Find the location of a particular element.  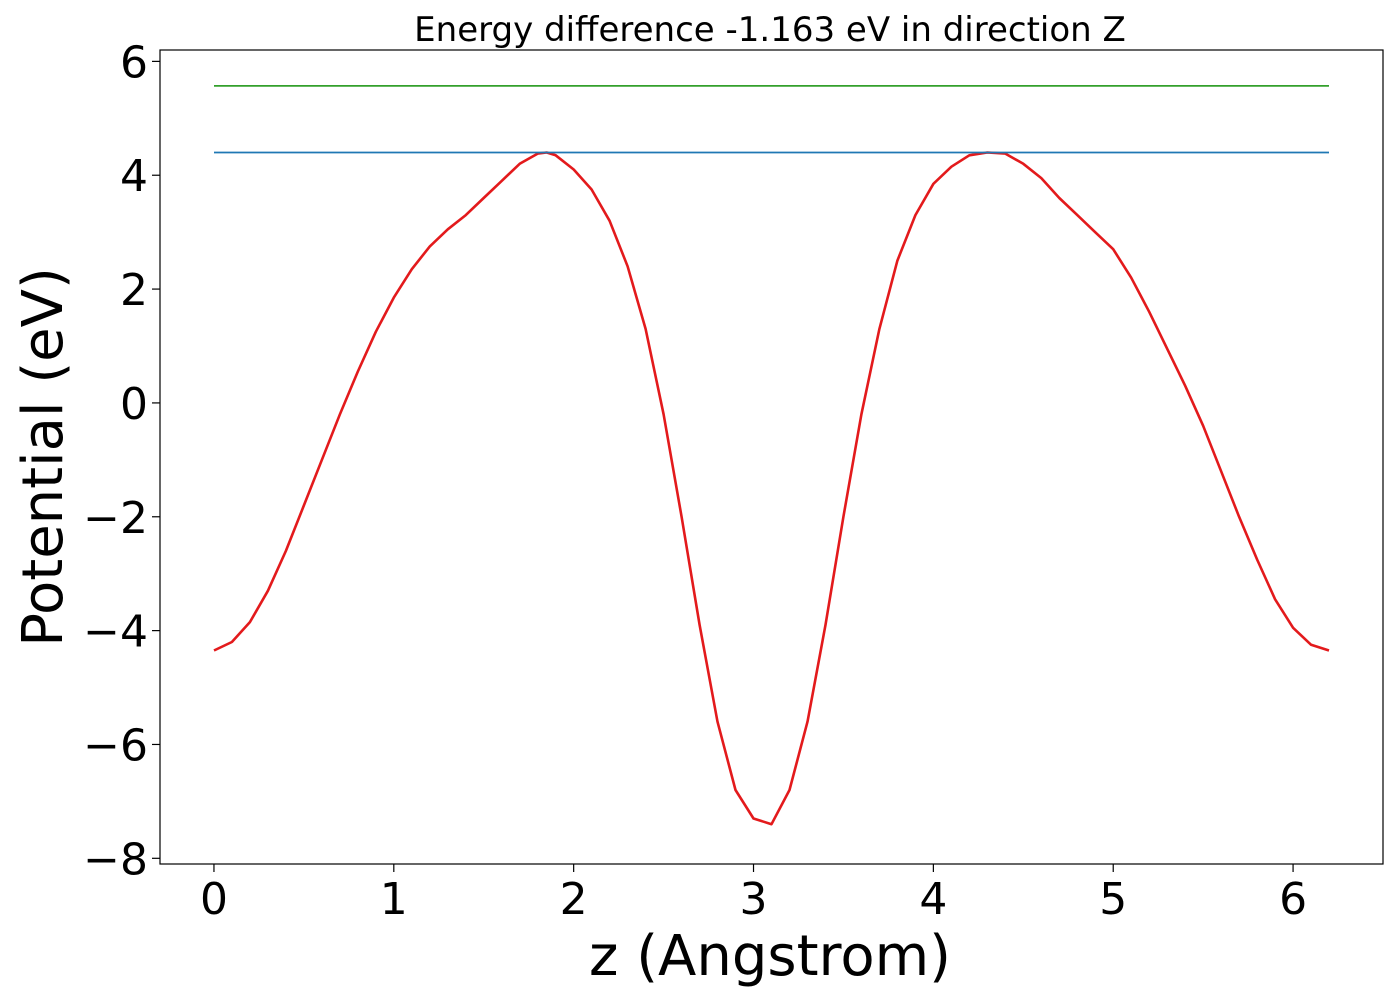

y-tick-label: 0 is located at coordinates (134, 404).